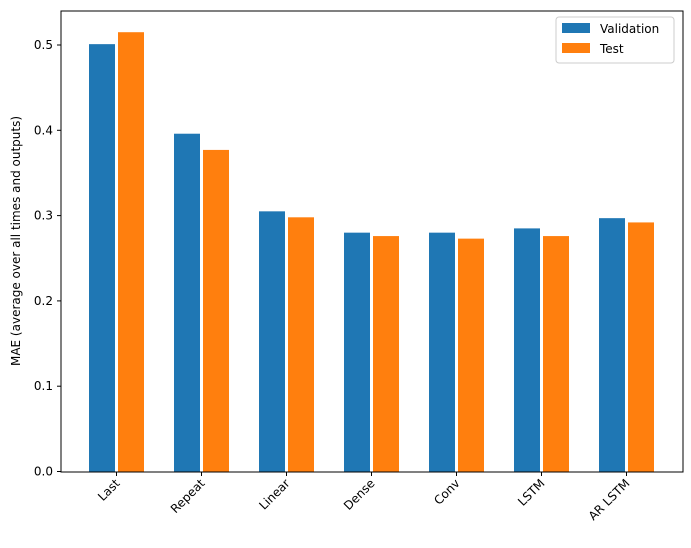  Describe the element at coordinates (188, 496) in the screenshot. I see `x-tick-label: Repeat` at that location.